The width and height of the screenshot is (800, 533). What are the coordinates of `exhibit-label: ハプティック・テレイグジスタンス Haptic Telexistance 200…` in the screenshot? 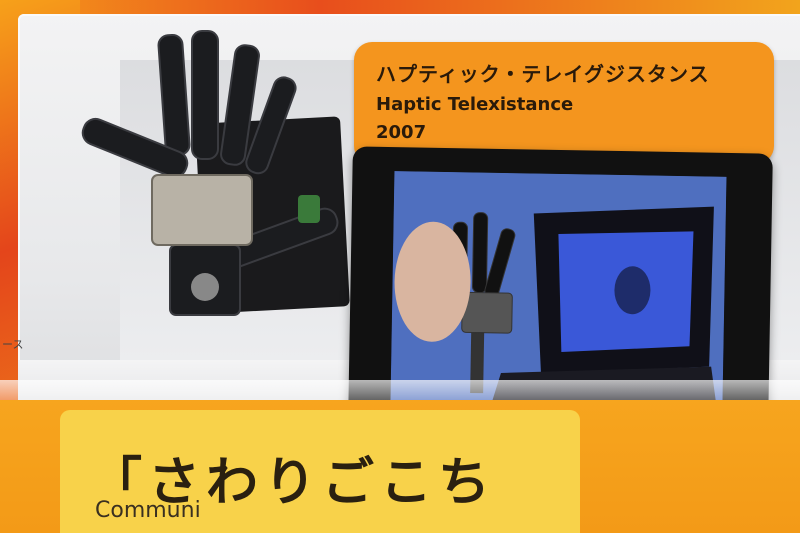 It's located at (564, 103).